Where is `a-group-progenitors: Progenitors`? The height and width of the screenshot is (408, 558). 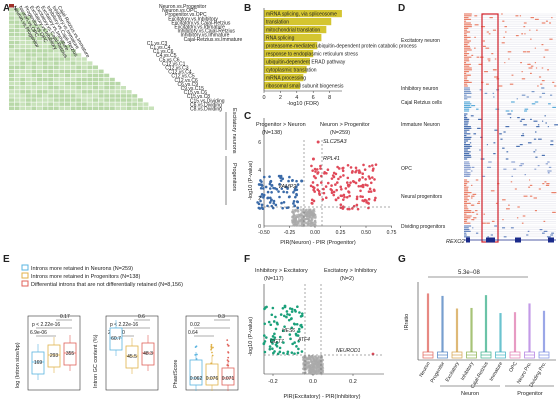
a-group-progenitors: Progenitors is located at coordinates (234, 177).